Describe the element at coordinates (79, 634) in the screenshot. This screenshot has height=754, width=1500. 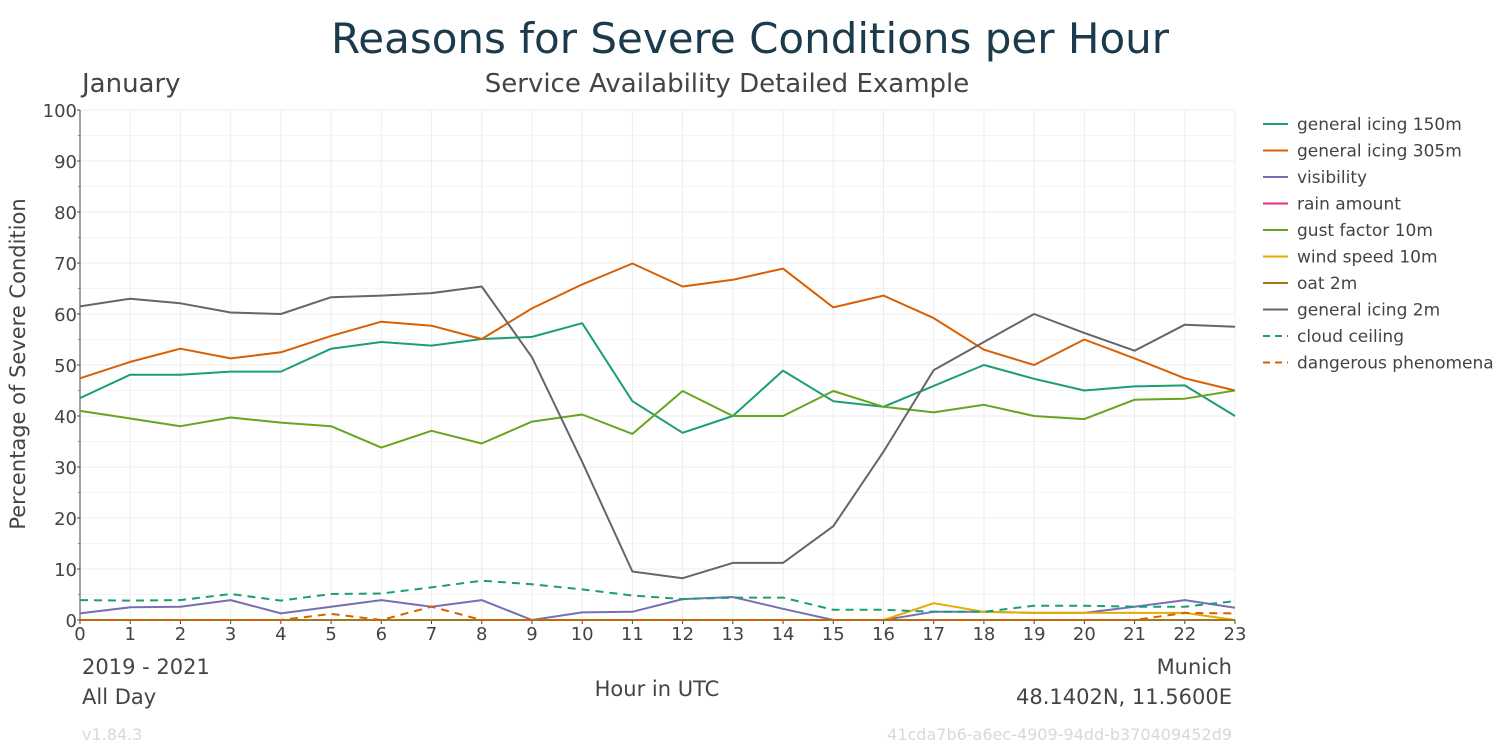
I see `x-tick-label: 0` at that location.